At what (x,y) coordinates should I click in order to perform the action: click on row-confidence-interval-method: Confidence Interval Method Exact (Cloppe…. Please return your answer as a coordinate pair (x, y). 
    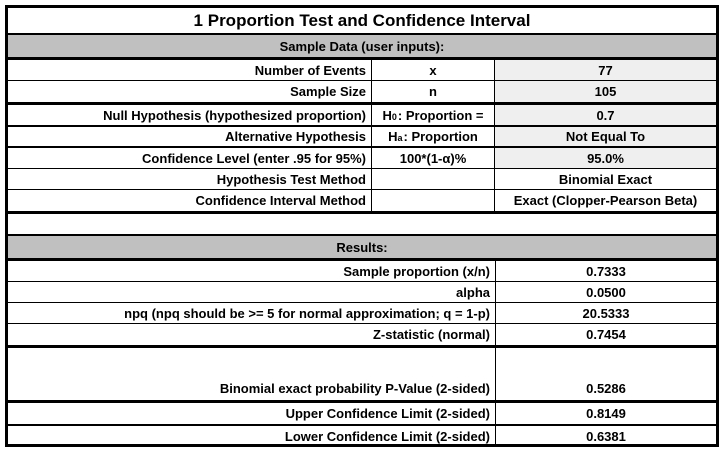
    Looking at the image, I should click on (362, 202).